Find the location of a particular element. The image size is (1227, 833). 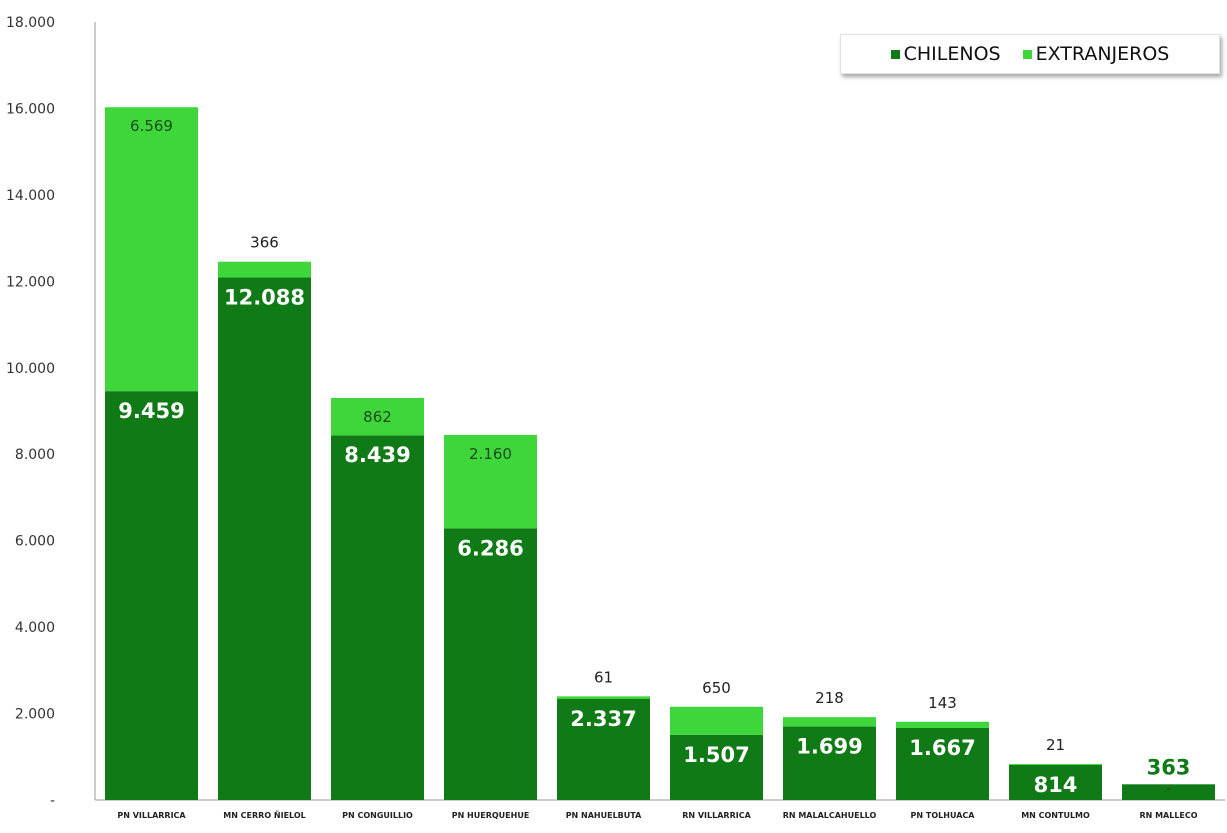

data-label-extranjeros: 21 is located at coordinates (1055, 745).